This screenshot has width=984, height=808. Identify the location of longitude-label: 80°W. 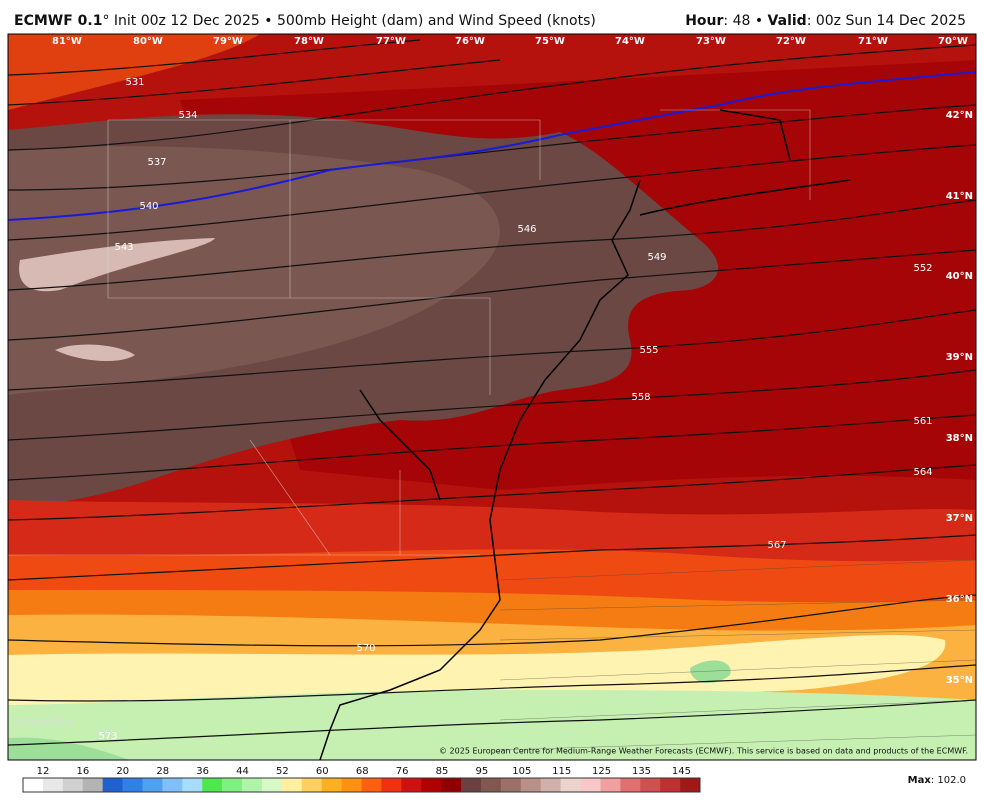
(148, 41).